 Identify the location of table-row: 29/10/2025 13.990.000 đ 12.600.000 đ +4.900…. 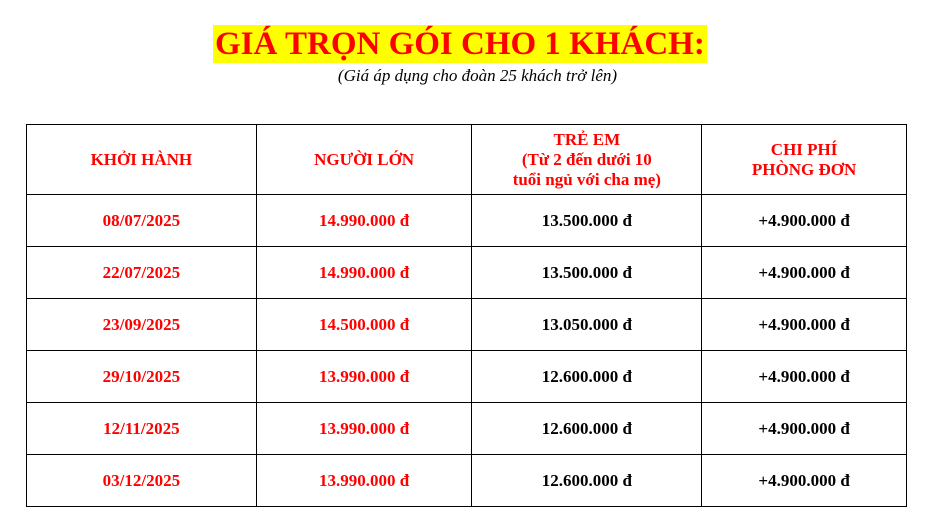
(466, 376).